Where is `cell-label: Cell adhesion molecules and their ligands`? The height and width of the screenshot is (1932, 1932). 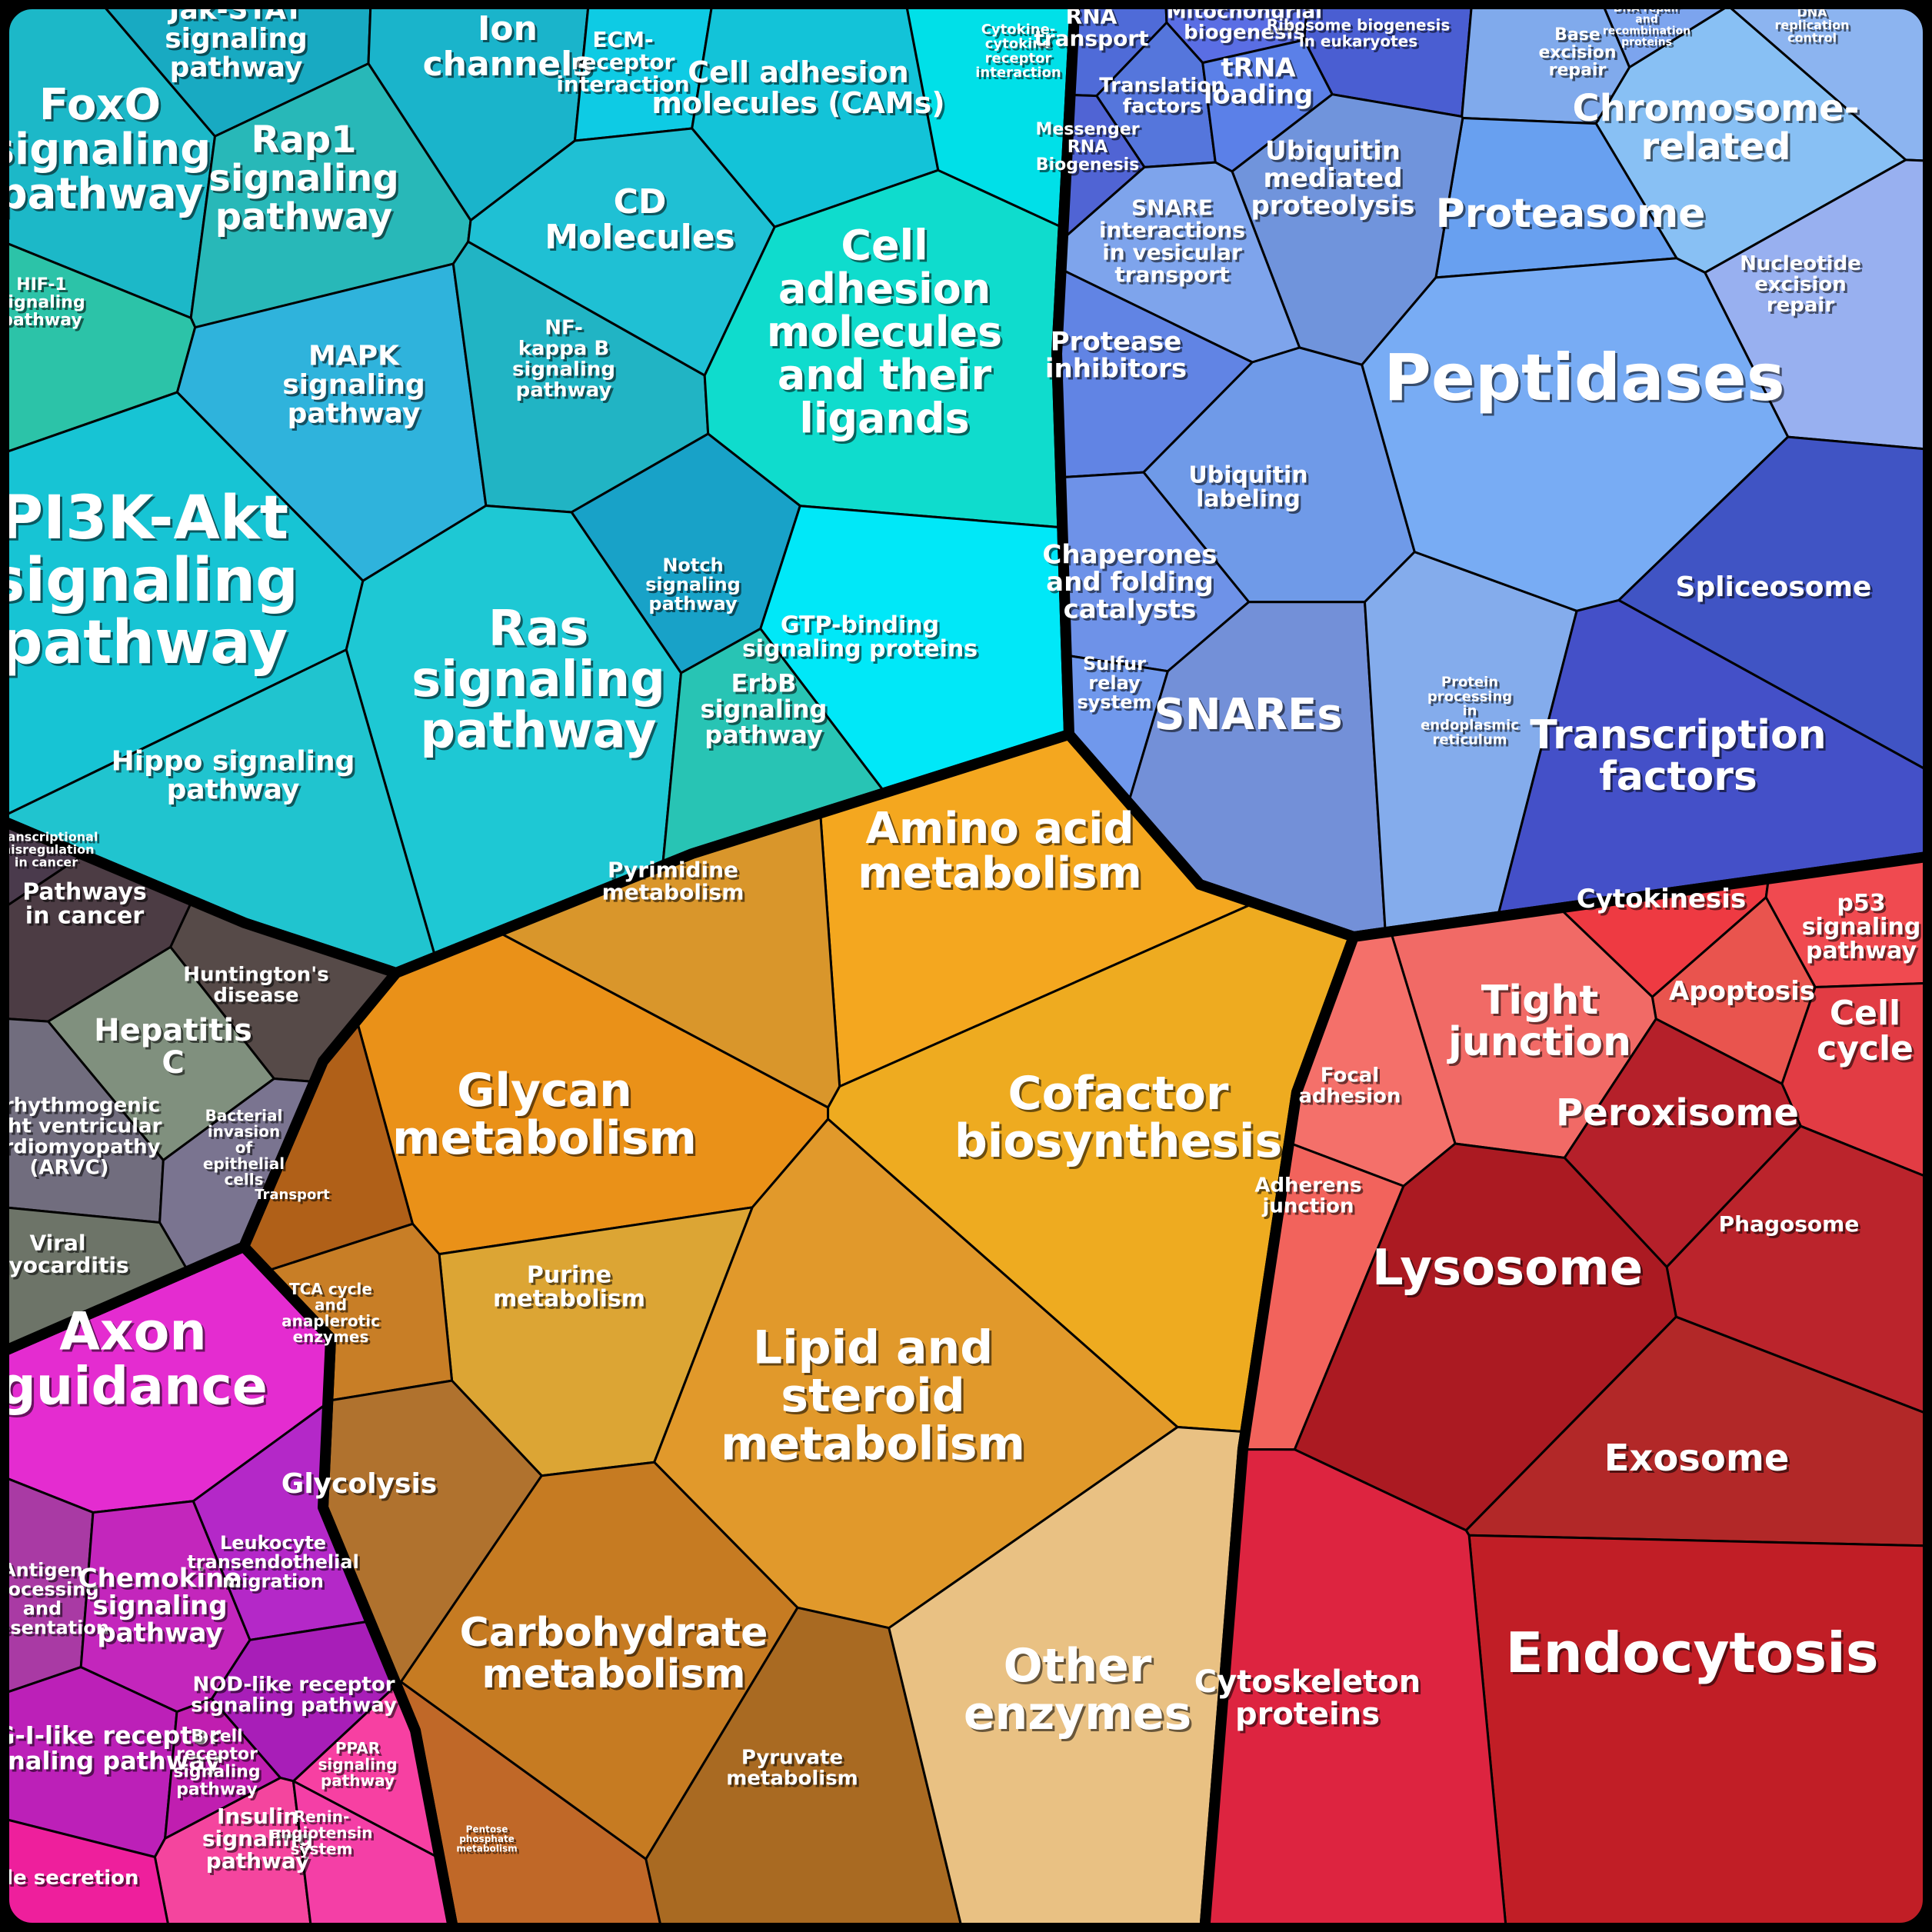
cell-label: Cell adhesion molecules and their ligands is located at coordinates (884, 332).